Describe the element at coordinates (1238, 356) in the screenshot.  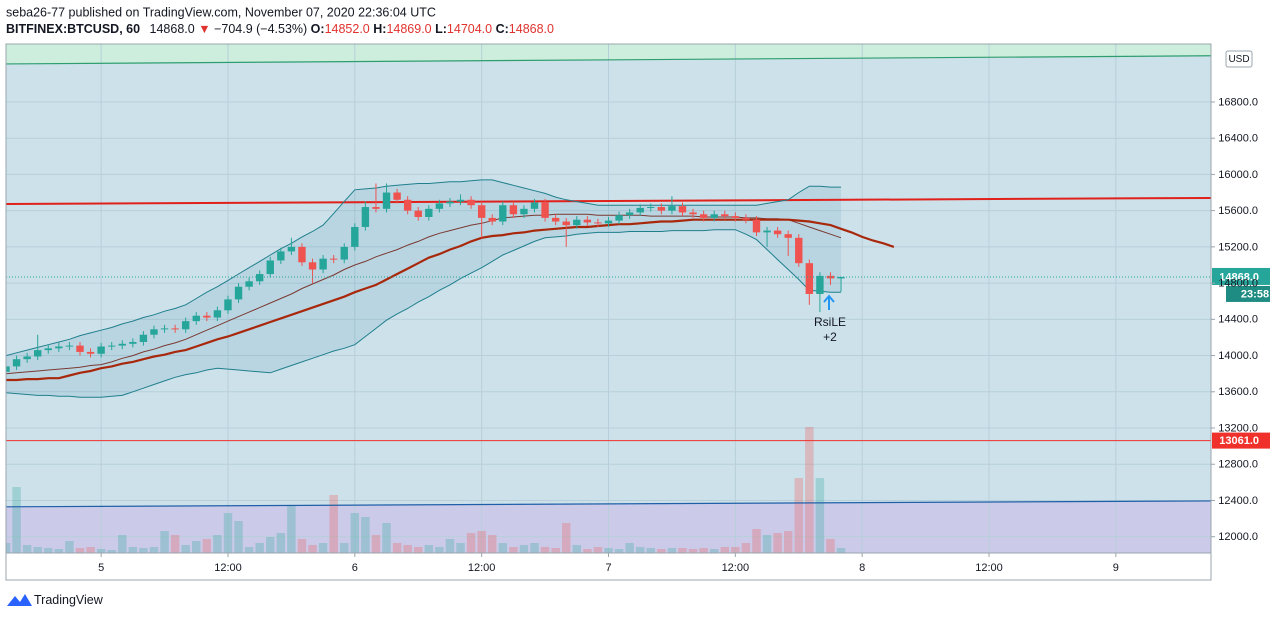
I see `y-tick-label: 14000.0` at that location.